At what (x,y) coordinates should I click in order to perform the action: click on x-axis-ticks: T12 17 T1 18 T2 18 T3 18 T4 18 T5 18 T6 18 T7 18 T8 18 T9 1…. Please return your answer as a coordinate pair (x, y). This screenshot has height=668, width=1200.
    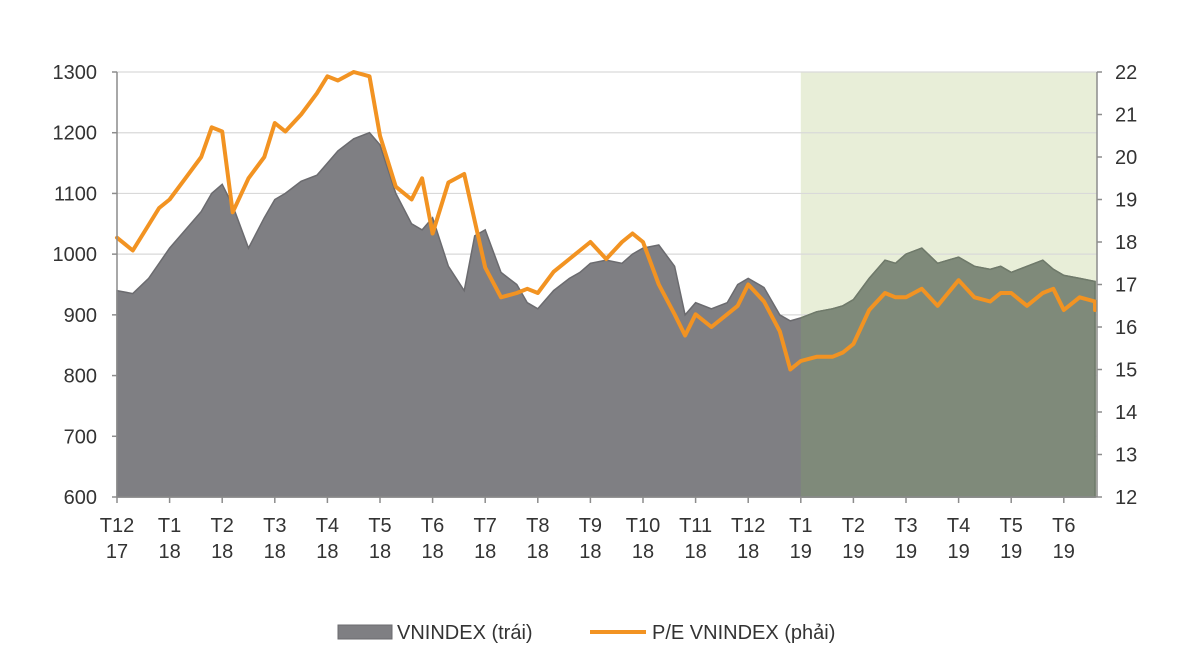
    Looking at the image, I should click on (588, 539).